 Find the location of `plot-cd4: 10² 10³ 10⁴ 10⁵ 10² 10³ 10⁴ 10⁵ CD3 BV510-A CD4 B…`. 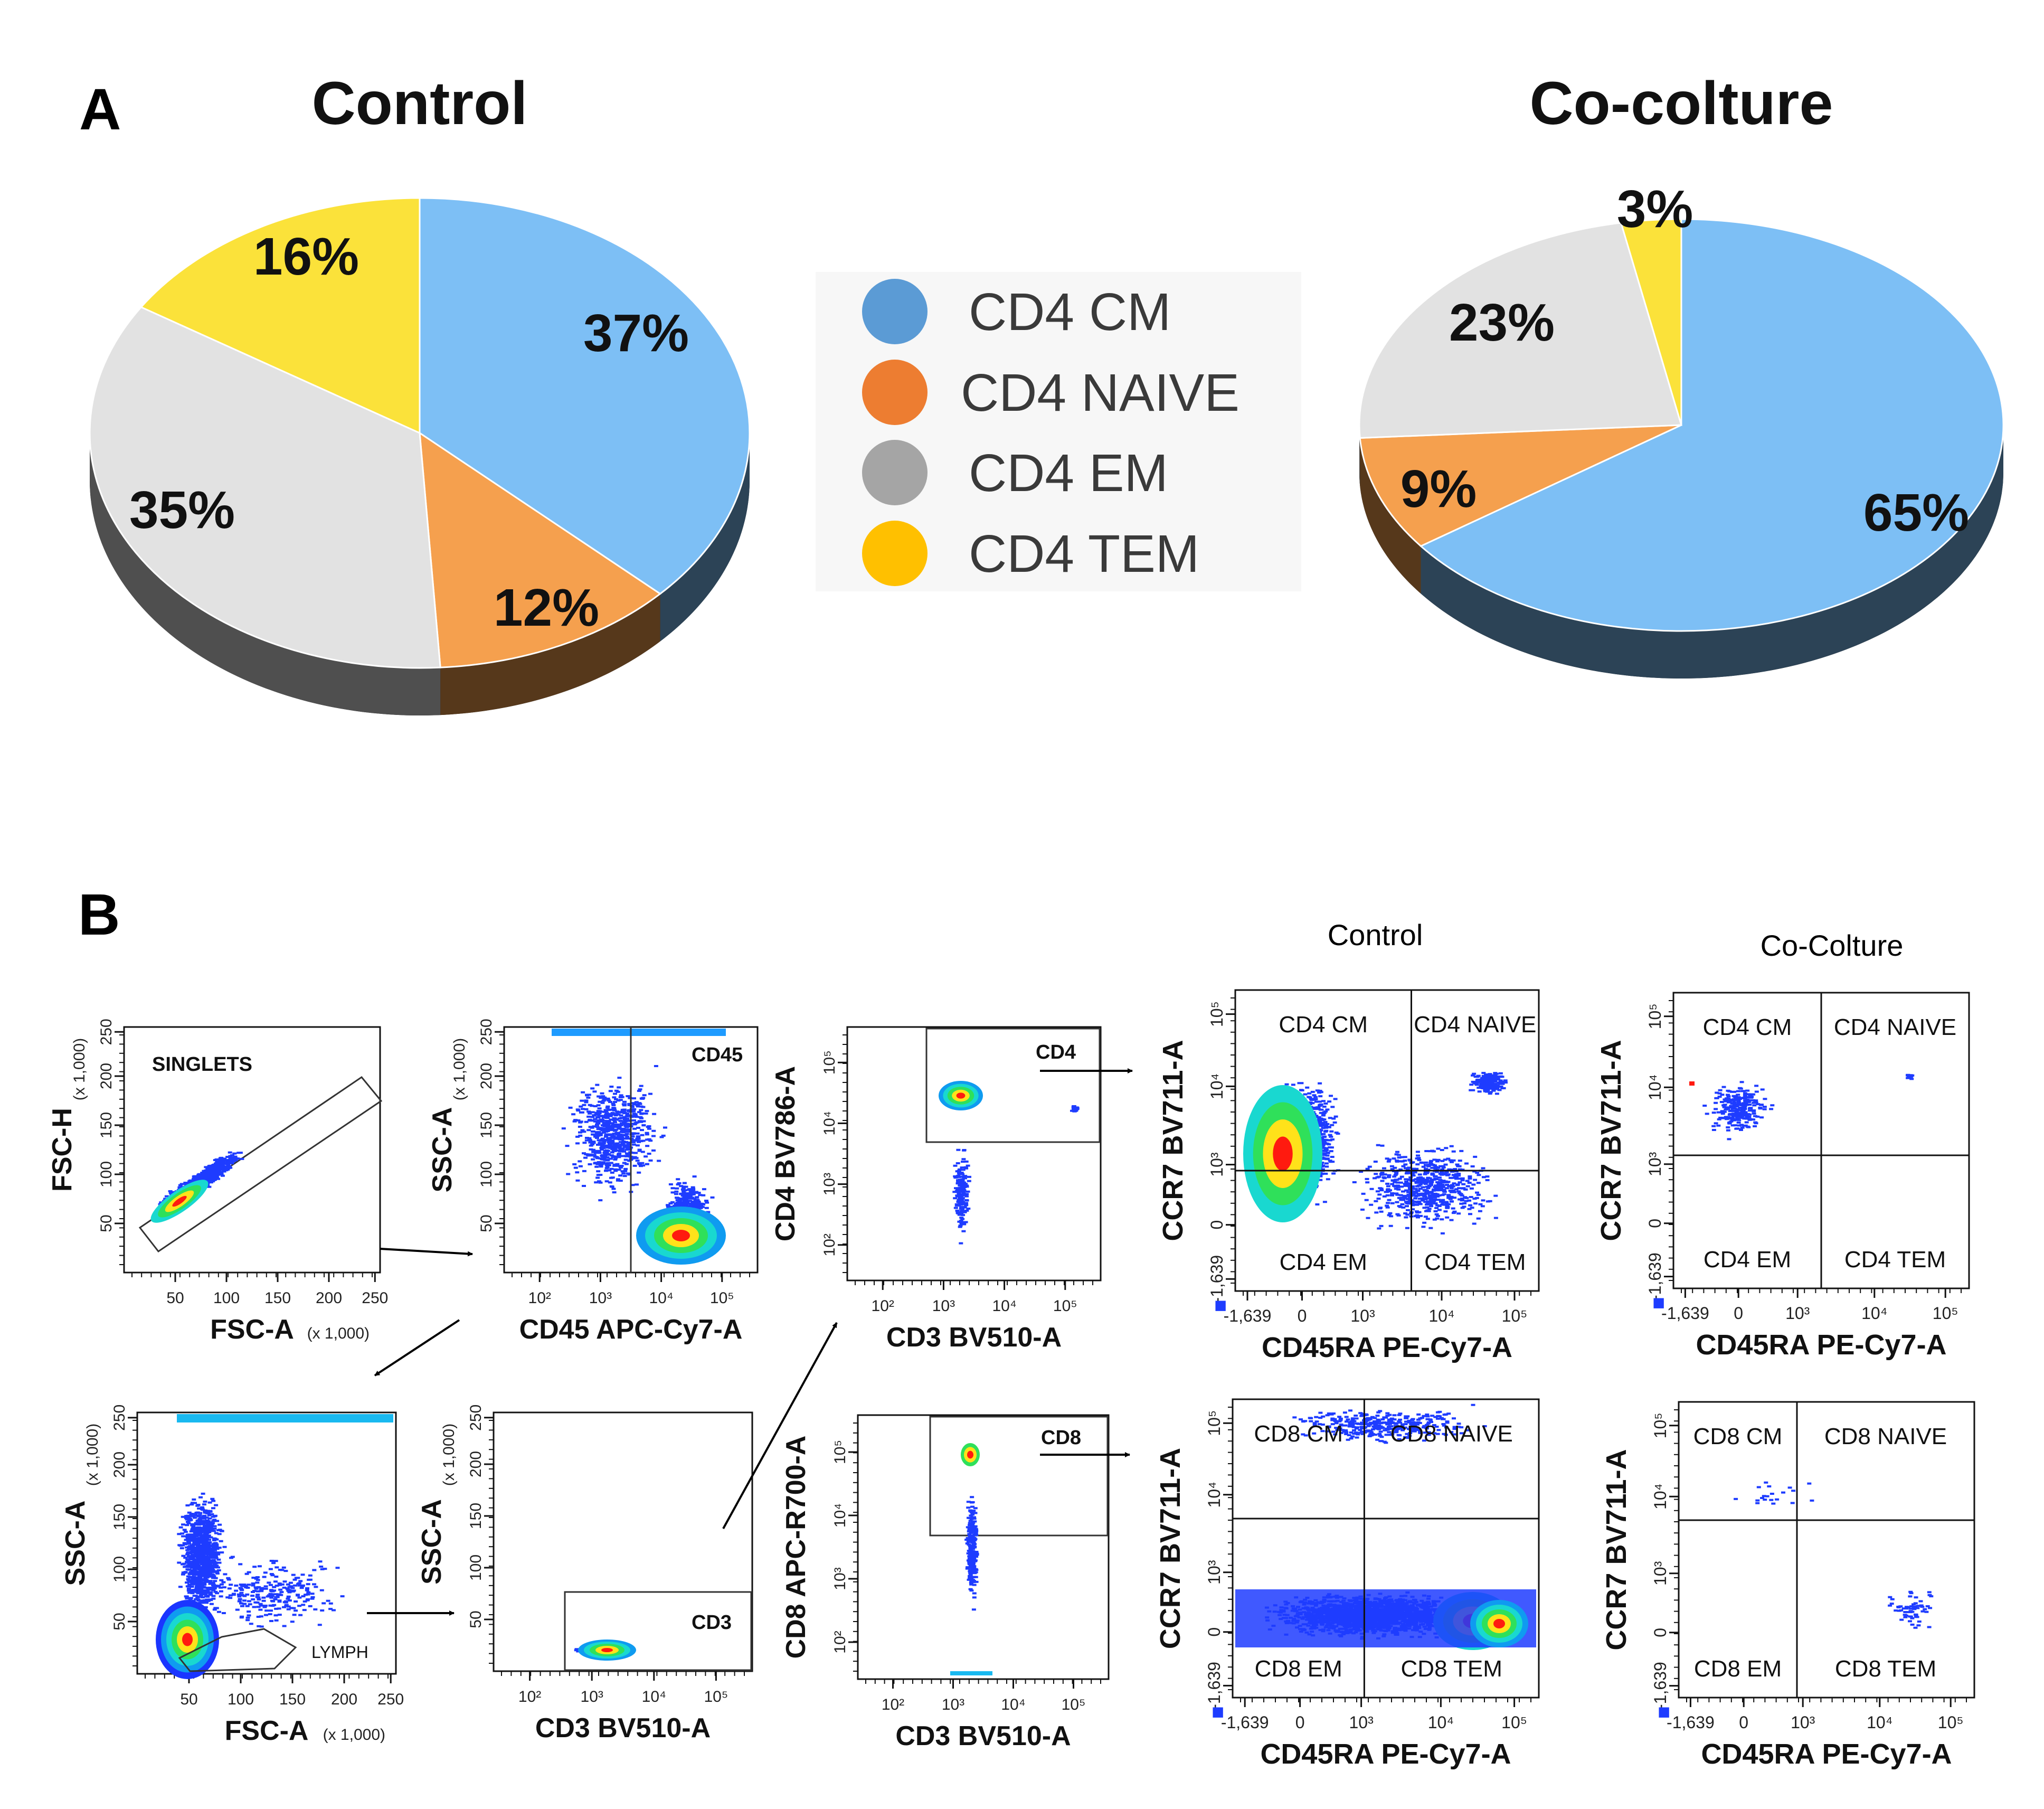

plot-cd4: 10² 10³ 10⁴ 10⁵ 10² 10³ 10⁴ 10⁵ CD3 BV510-A CD4 B… is located at coordinates (936, 1189).